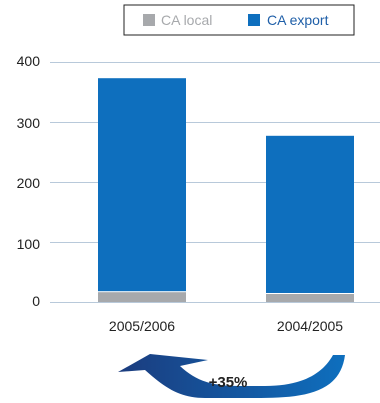  I want to click on legend-swatch-ca-export, so click(254, 20).